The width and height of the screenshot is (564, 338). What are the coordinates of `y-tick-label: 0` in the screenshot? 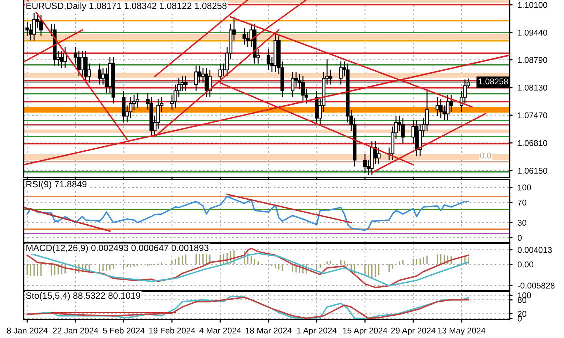 It's located at (520, 238).